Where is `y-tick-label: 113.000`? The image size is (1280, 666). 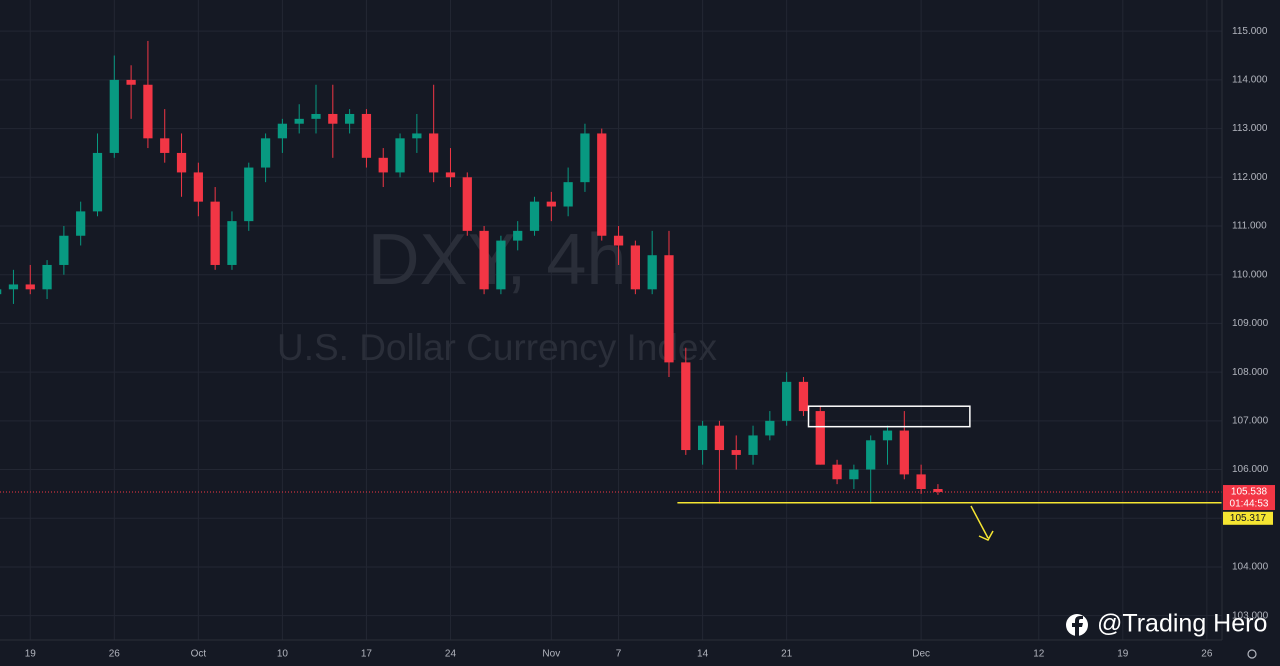
y-tick-label: 113.000 is located at coordinates (1250, 128).